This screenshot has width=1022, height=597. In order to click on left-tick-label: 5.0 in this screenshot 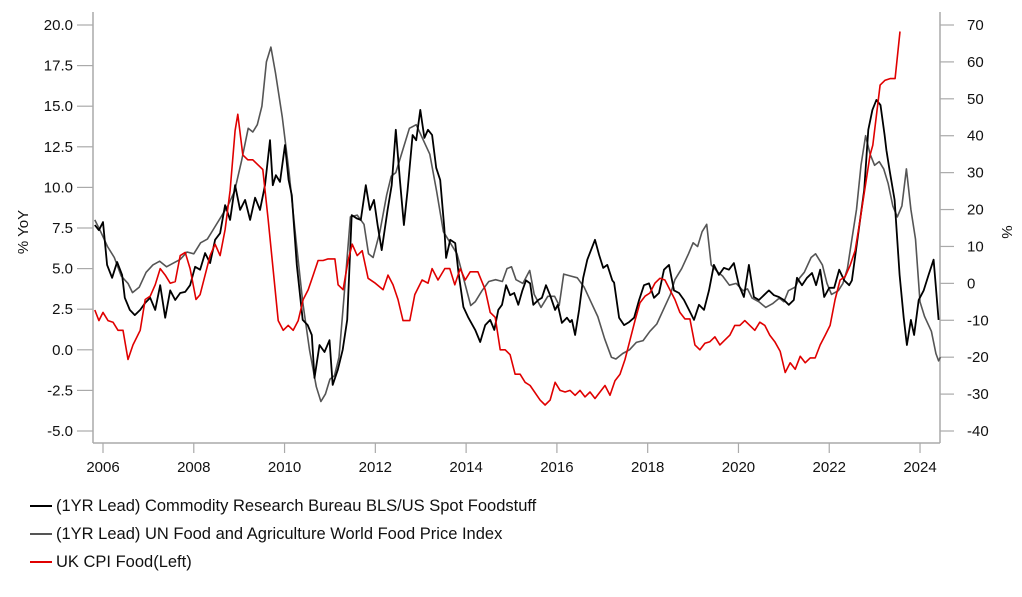, I will do `click(62, 269)`.